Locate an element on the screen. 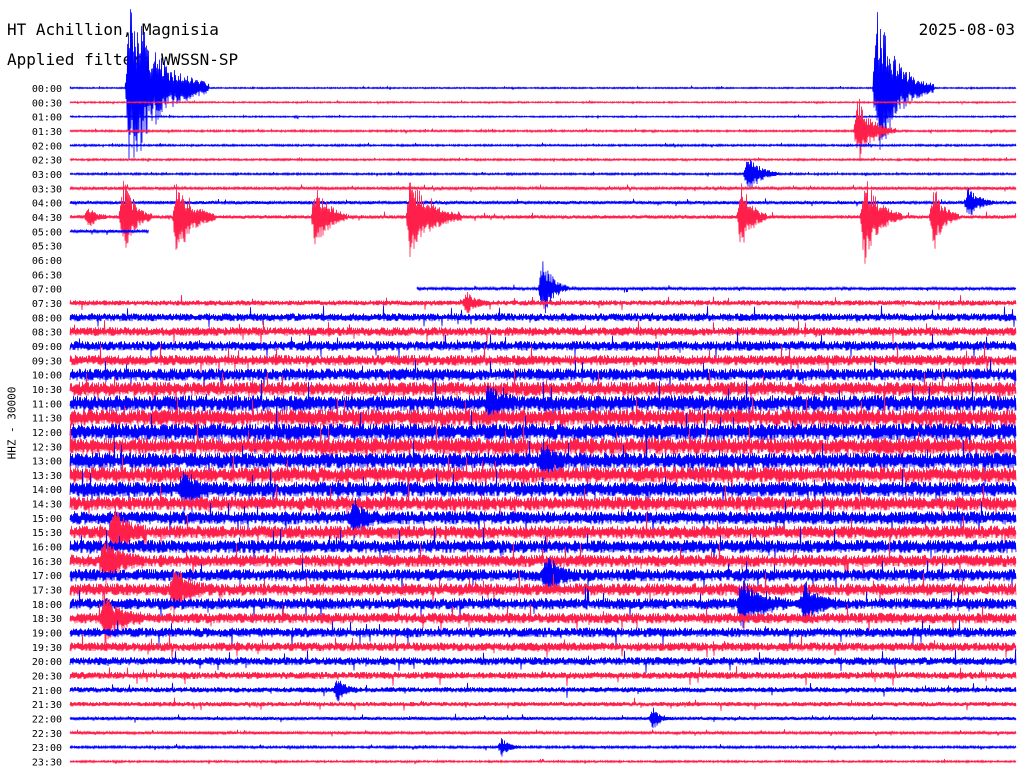 Image resolution: width=1024 pixels, height=780 pixels. row-label-1330: 13:30 is located at coordinates (47, 476).